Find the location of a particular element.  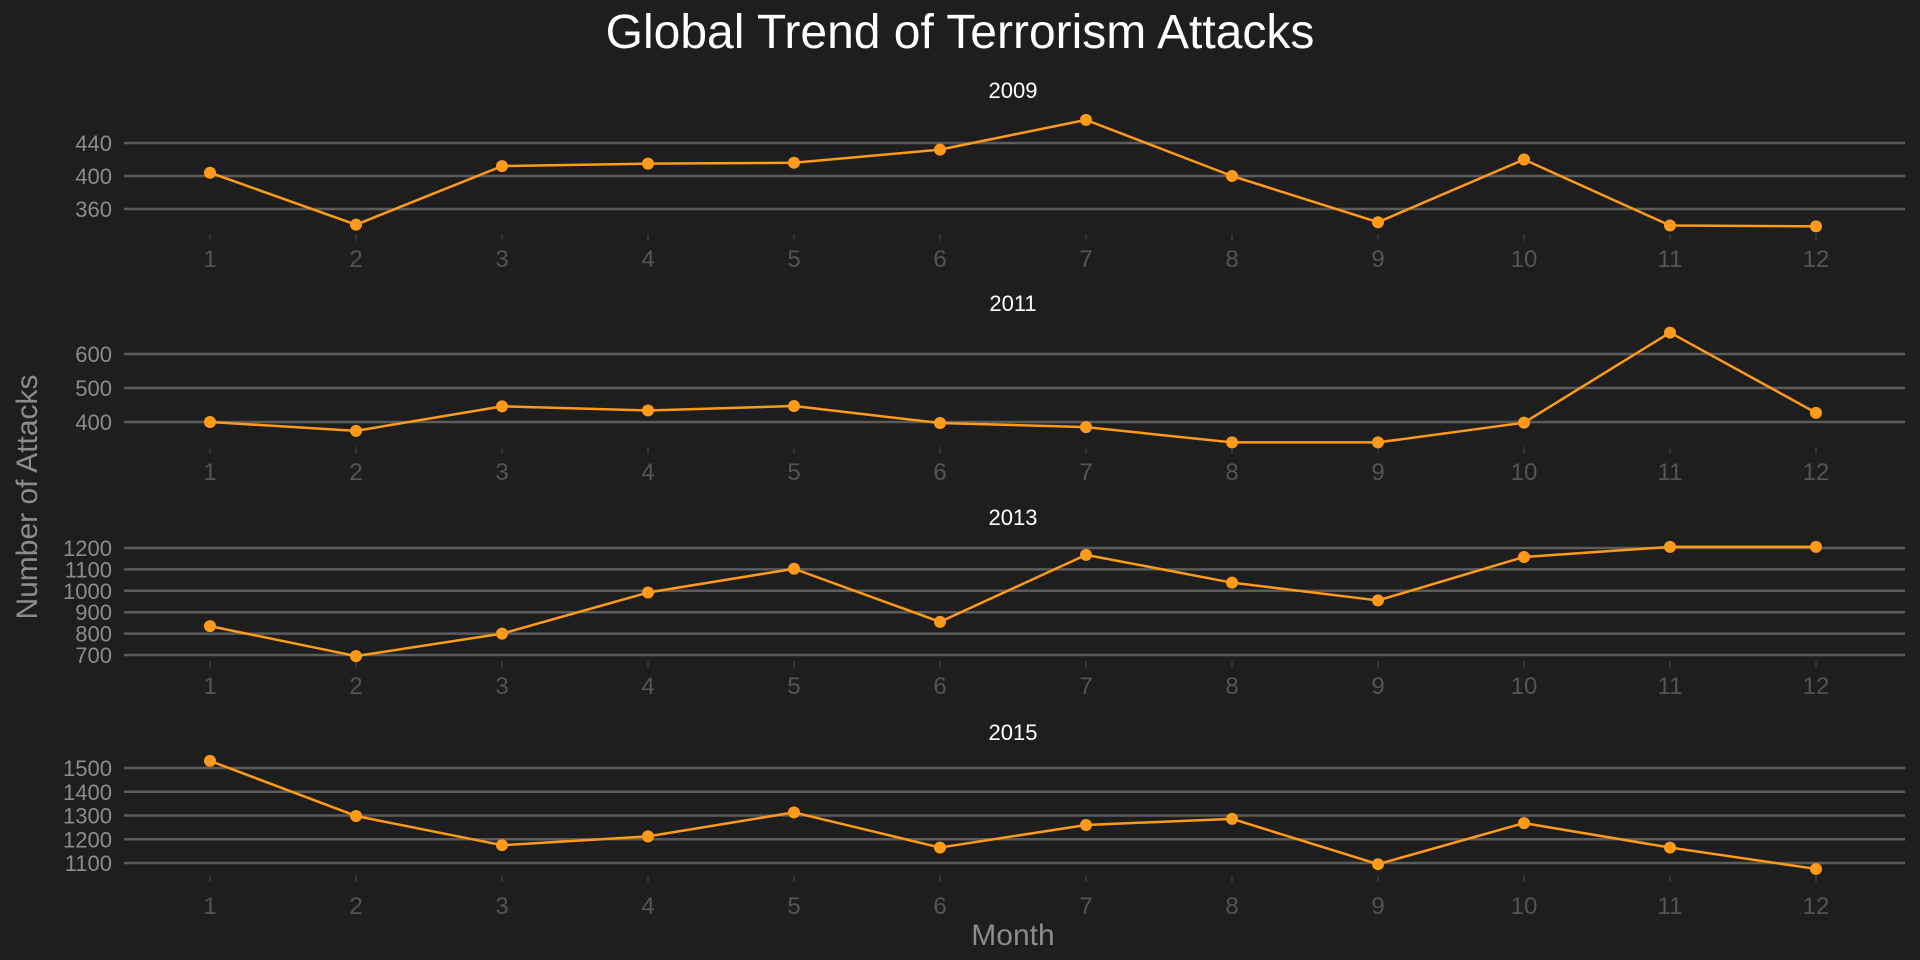

panel-title: 2015 is located at coordinates (1013, 732).